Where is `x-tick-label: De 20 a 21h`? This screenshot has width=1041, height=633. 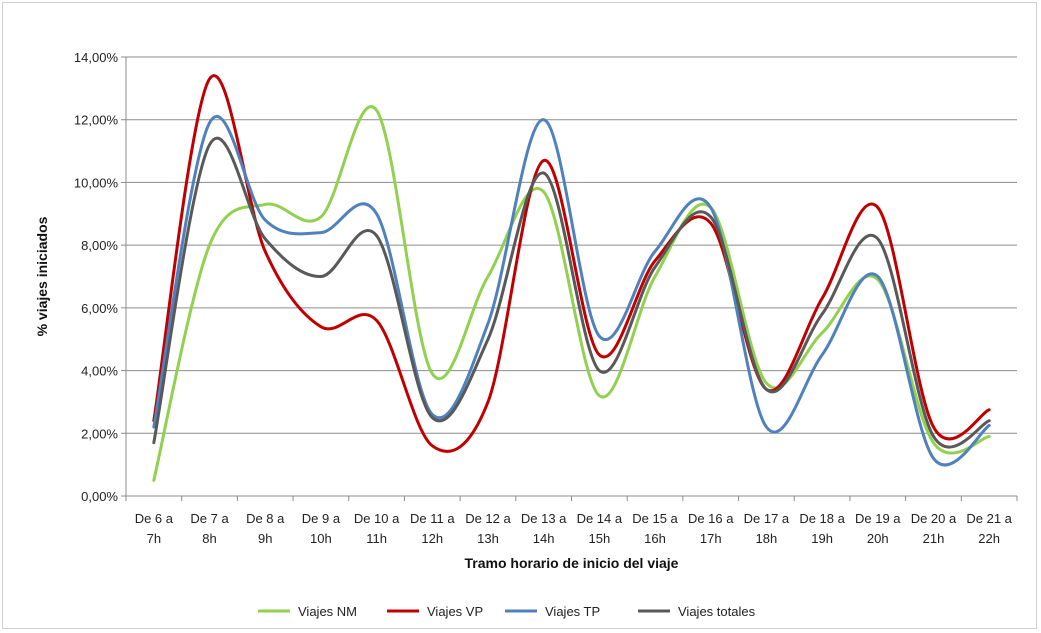 x-tick-label: De 20 a 21h is located at coordinates (934, 528).